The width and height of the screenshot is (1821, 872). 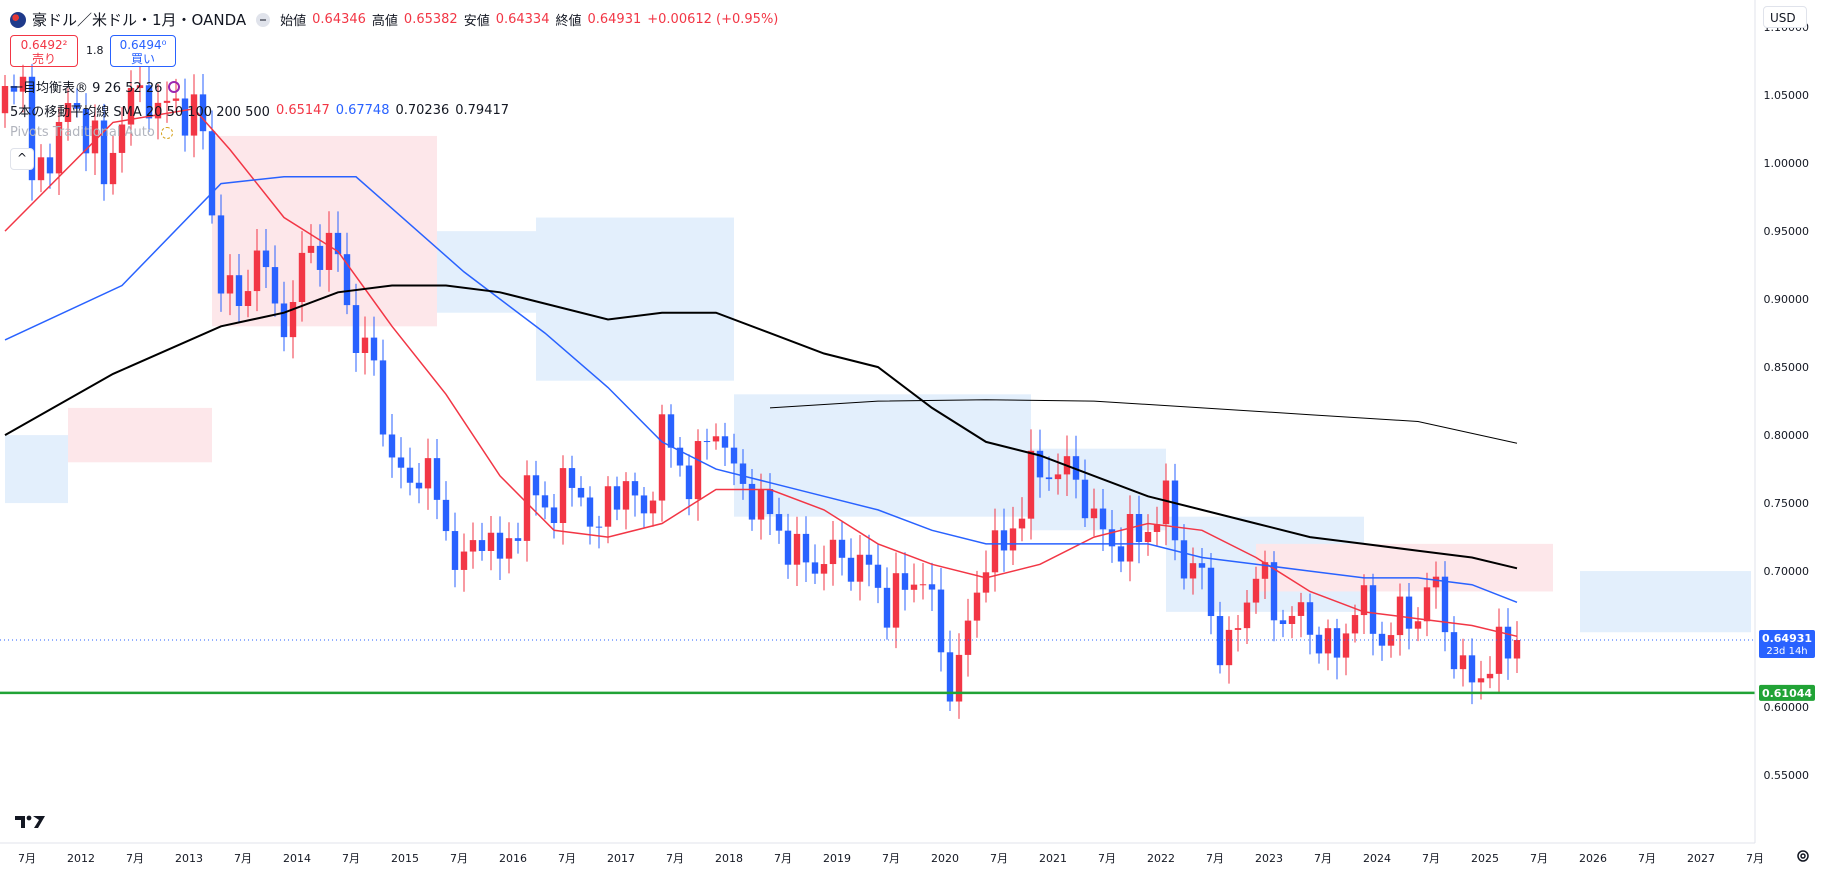 I want to click on time-axis, so click(x=910, y=857).